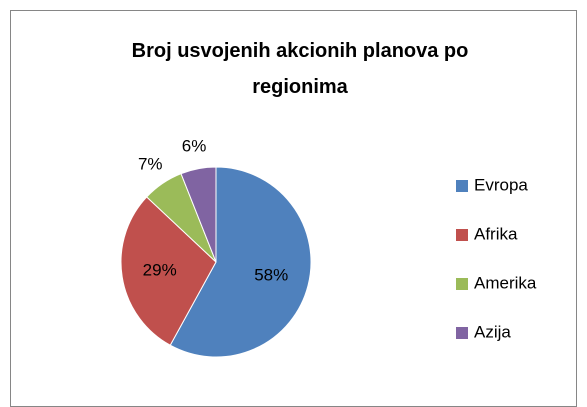 Image resolution: width=587 pixels, height=407 pixels. What do you see at coordinates (505, 282) in the screenshot?
I see `legend-label: Amerika` at bounding box center [505, 282].